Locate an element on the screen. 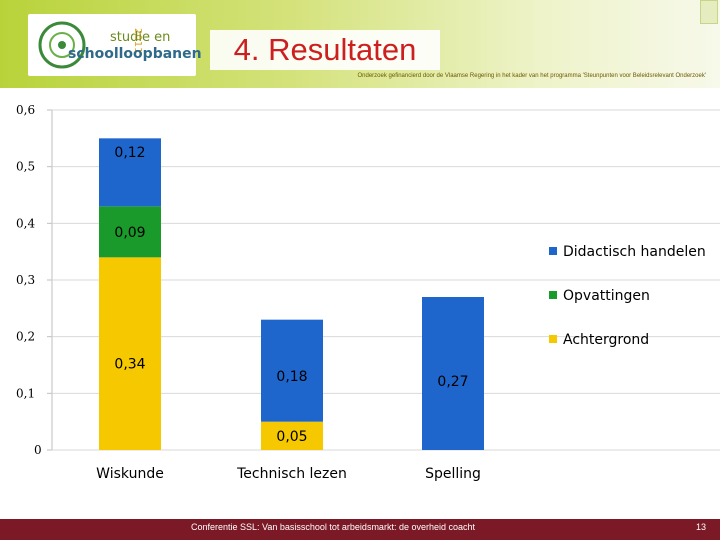 This screenshot has width=720, height=540. logo-globe-icon is located at coordinates (62, 45).